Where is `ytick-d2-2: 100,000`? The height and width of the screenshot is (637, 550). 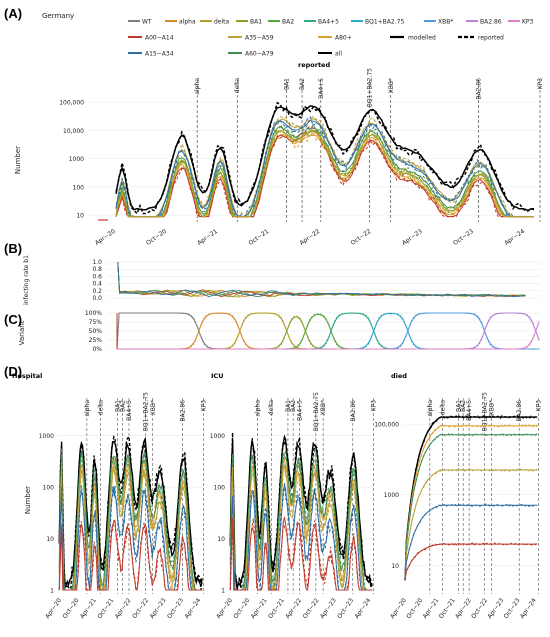 ytick-d2-2: 100,000 is located at coordinates (386, 425).